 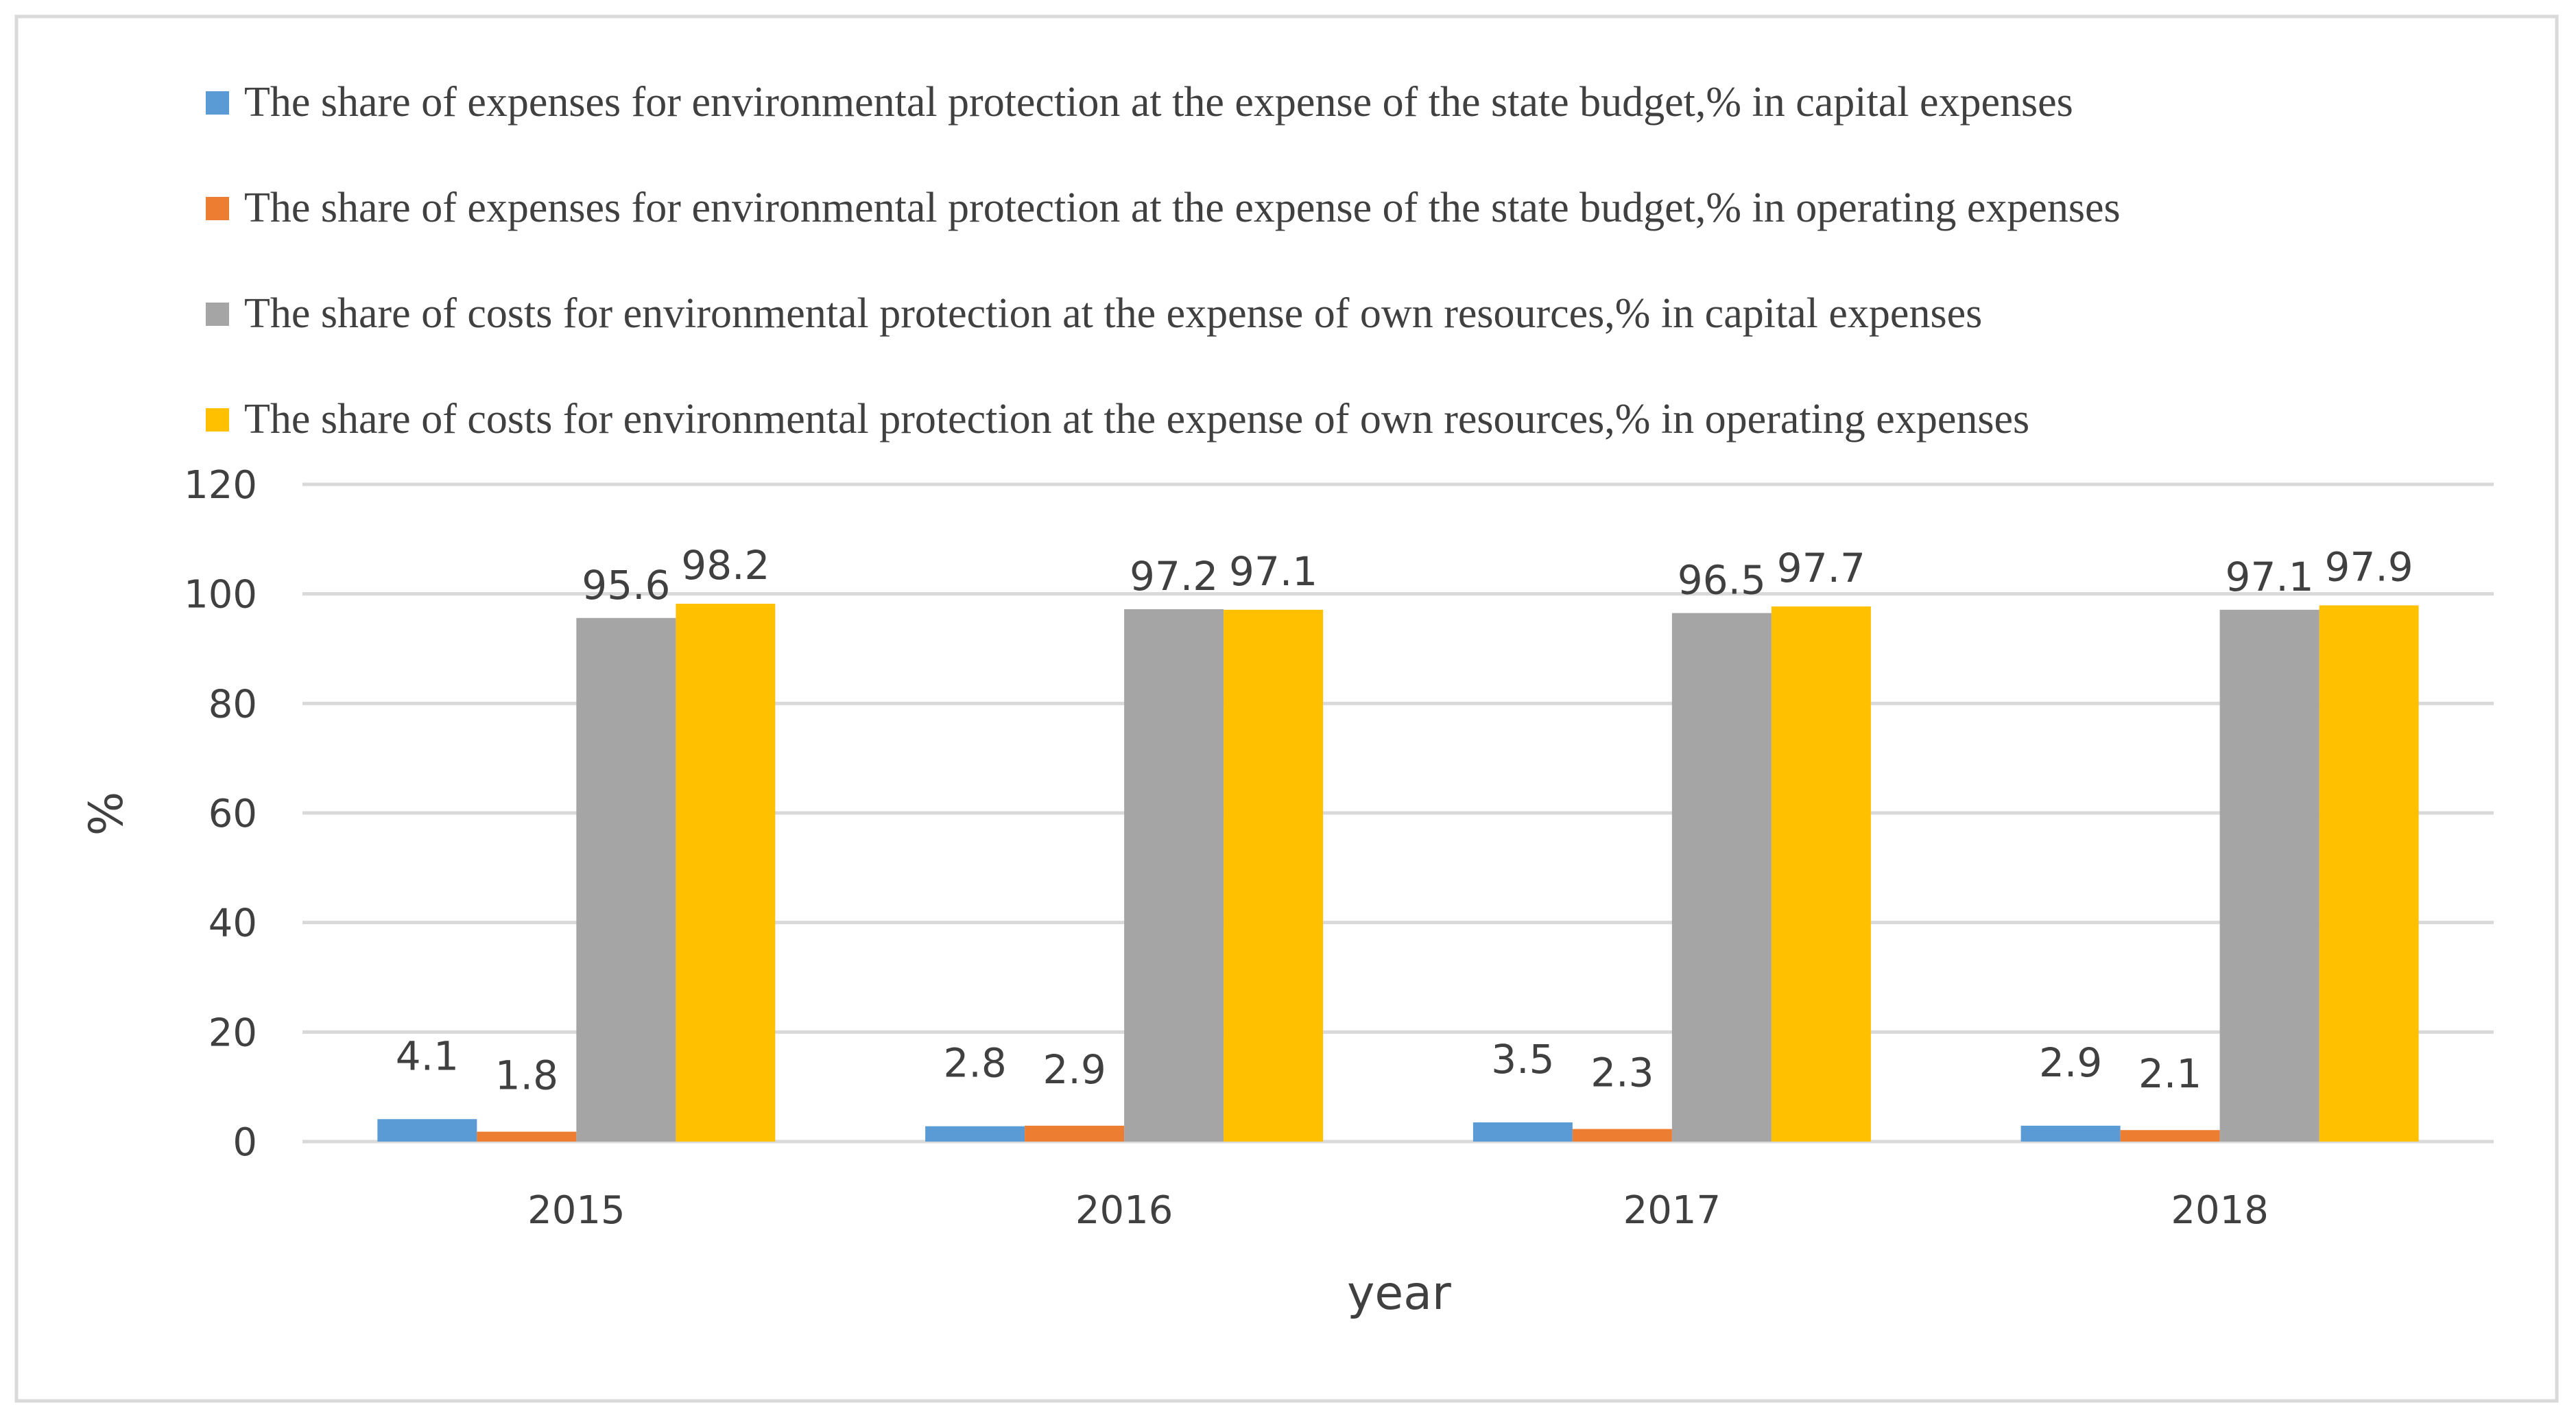 I want to click on y-tick-label: 80, so click(x=232, y=704).